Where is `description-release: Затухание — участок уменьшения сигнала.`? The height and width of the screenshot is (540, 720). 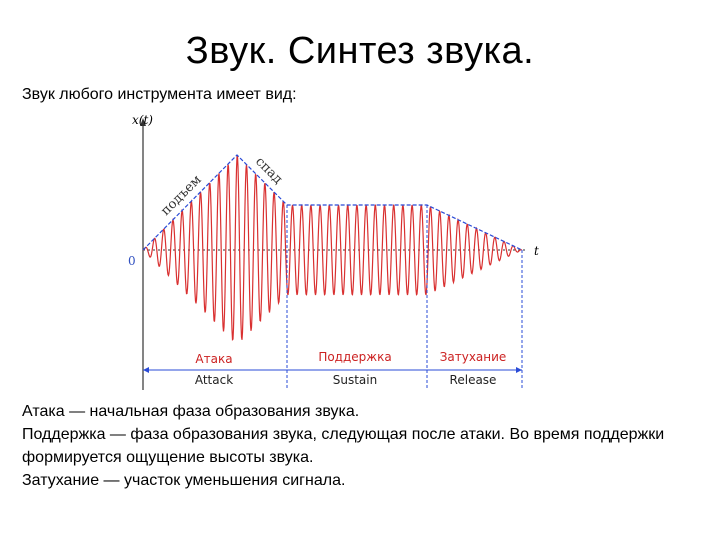
description-release: Затухание — участок уменьшения сигнала. is located at coordinates (184, 480).